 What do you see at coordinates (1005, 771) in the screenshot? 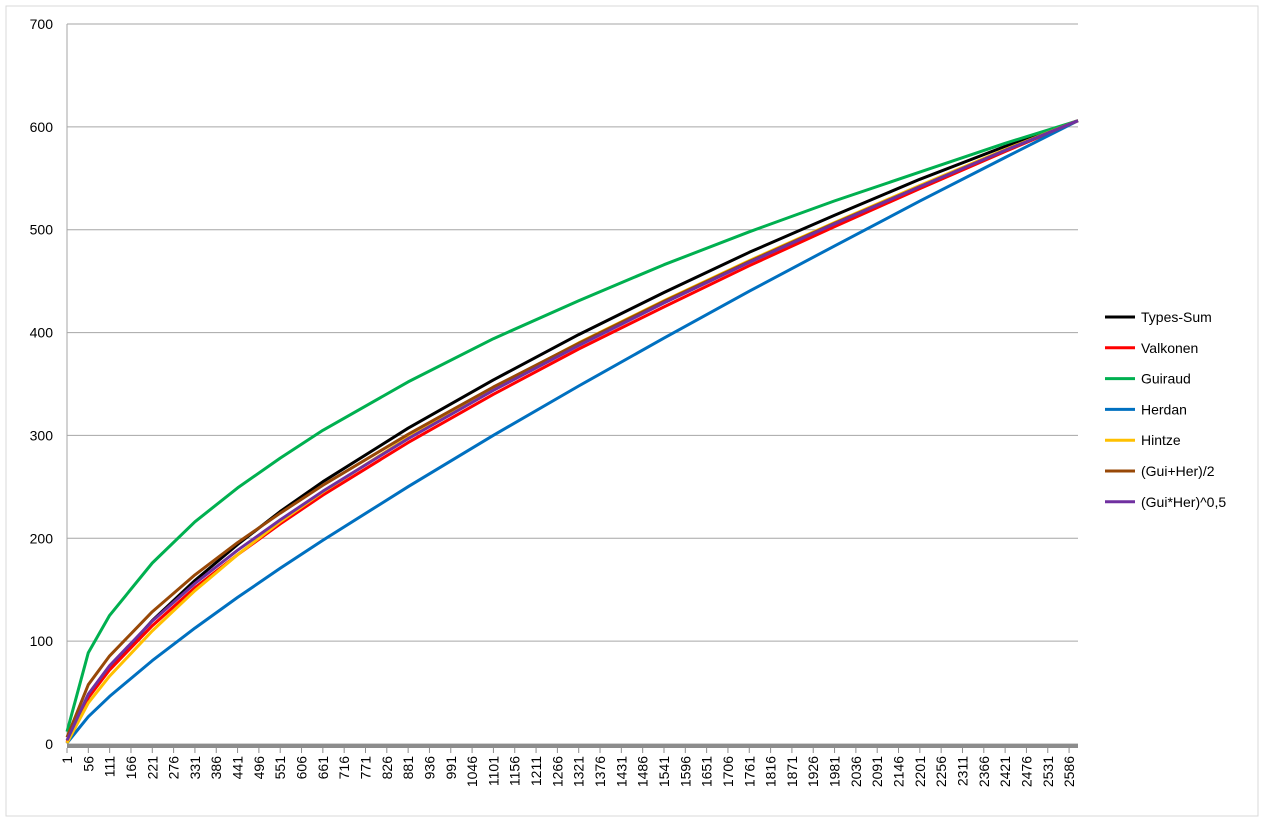
I see `x-tick-label: 2421` at bounding box center [1005, 771].